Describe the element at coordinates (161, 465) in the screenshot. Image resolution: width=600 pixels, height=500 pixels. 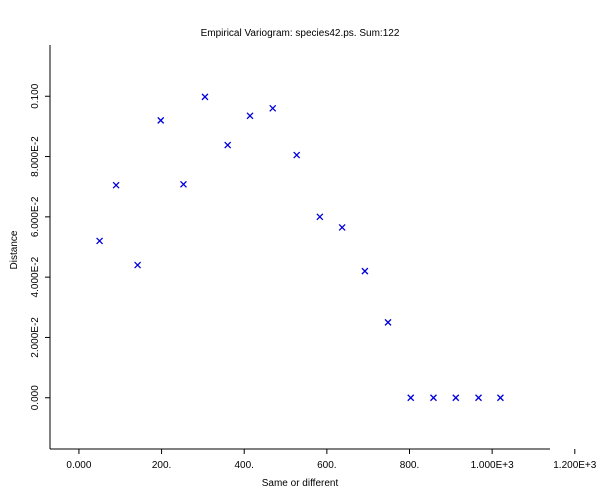
I see `x-tick-label: 200.` at that location.